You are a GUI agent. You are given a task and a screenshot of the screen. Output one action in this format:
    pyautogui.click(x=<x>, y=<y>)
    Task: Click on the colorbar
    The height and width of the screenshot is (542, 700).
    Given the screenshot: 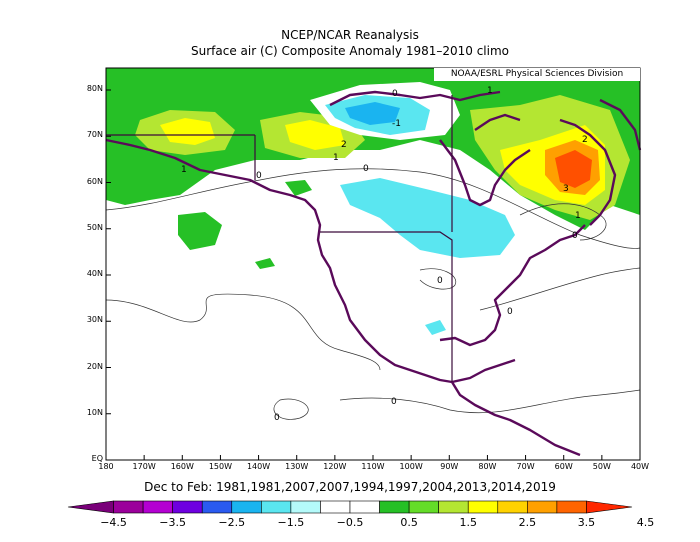 What is the action you would take?
    pyautogui.click(x=350, y=507)
    